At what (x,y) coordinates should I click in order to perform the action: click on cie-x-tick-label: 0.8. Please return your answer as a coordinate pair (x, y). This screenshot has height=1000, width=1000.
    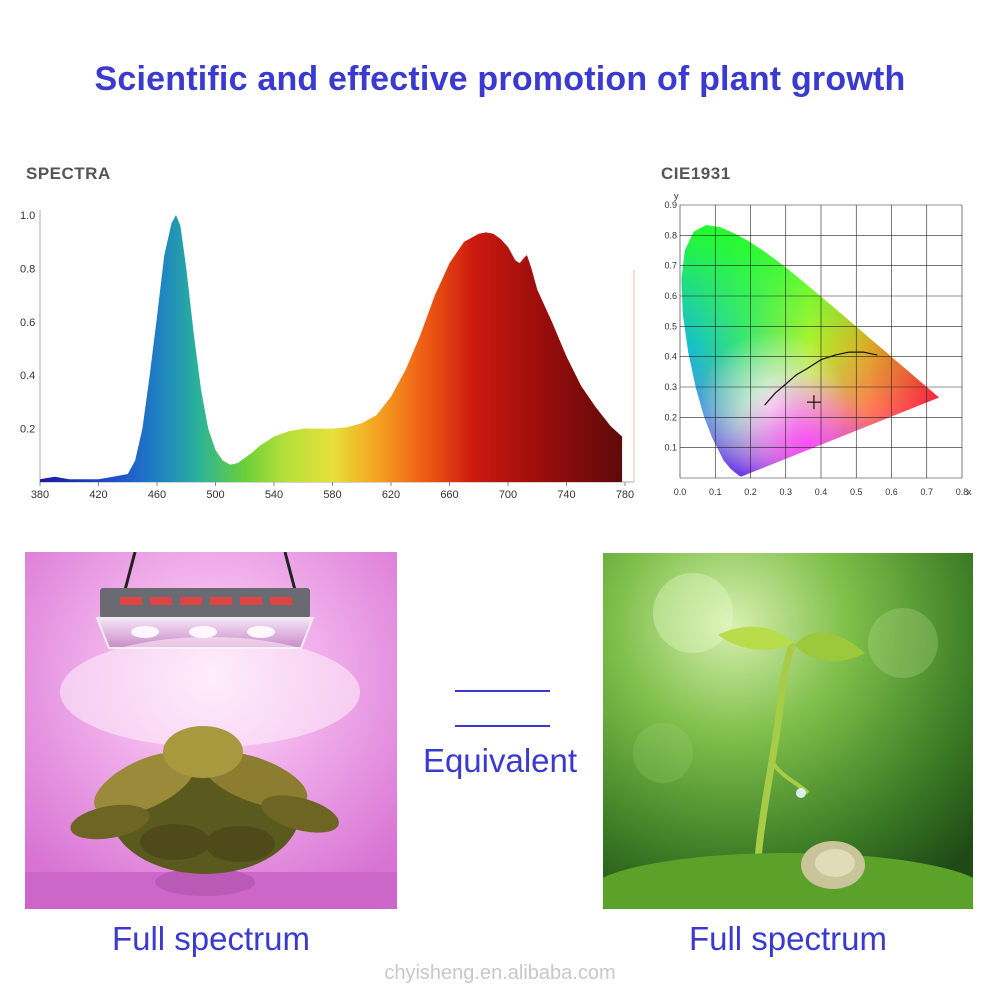
    Looking at the image, I should click on (962, 492).